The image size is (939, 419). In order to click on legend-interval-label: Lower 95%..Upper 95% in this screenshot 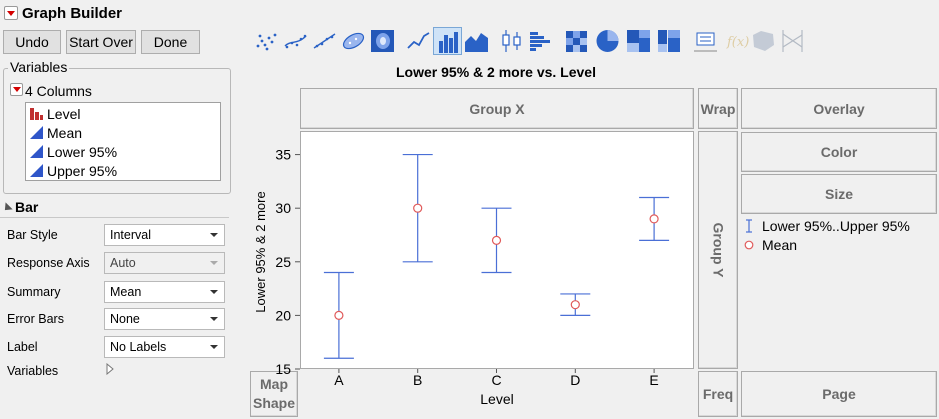, I will do `click(836, 226)`.